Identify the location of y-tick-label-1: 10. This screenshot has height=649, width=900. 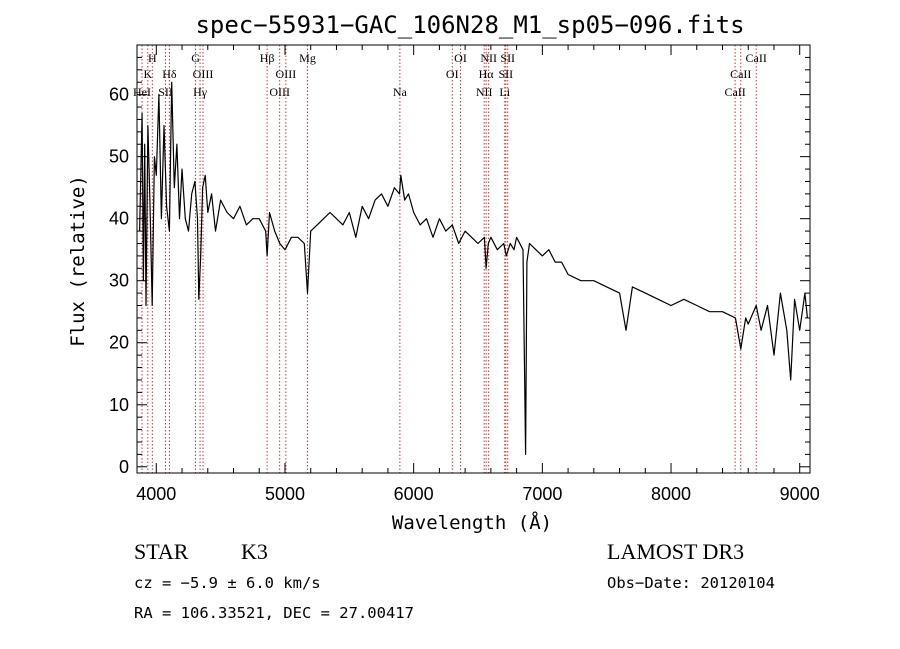
(119, 405).